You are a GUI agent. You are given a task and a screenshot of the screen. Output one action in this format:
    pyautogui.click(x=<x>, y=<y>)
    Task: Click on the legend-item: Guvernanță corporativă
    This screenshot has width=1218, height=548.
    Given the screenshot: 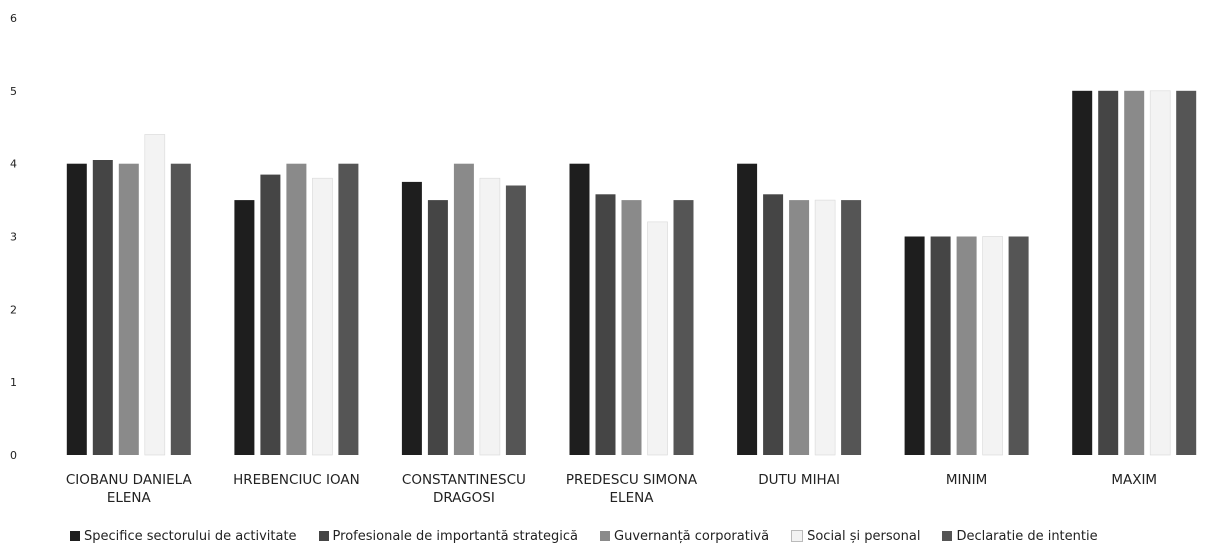 What is the action you would take?
    pyautogui.click(x=684, y=536)
    